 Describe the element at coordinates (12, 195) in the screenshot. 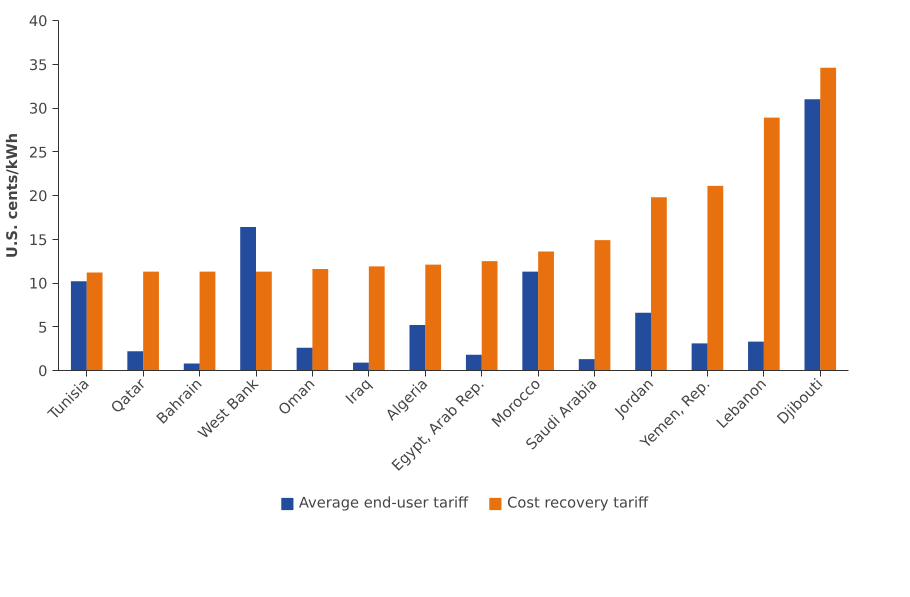

I see `y-axis-title: U.S. cents/kWh` at that location.